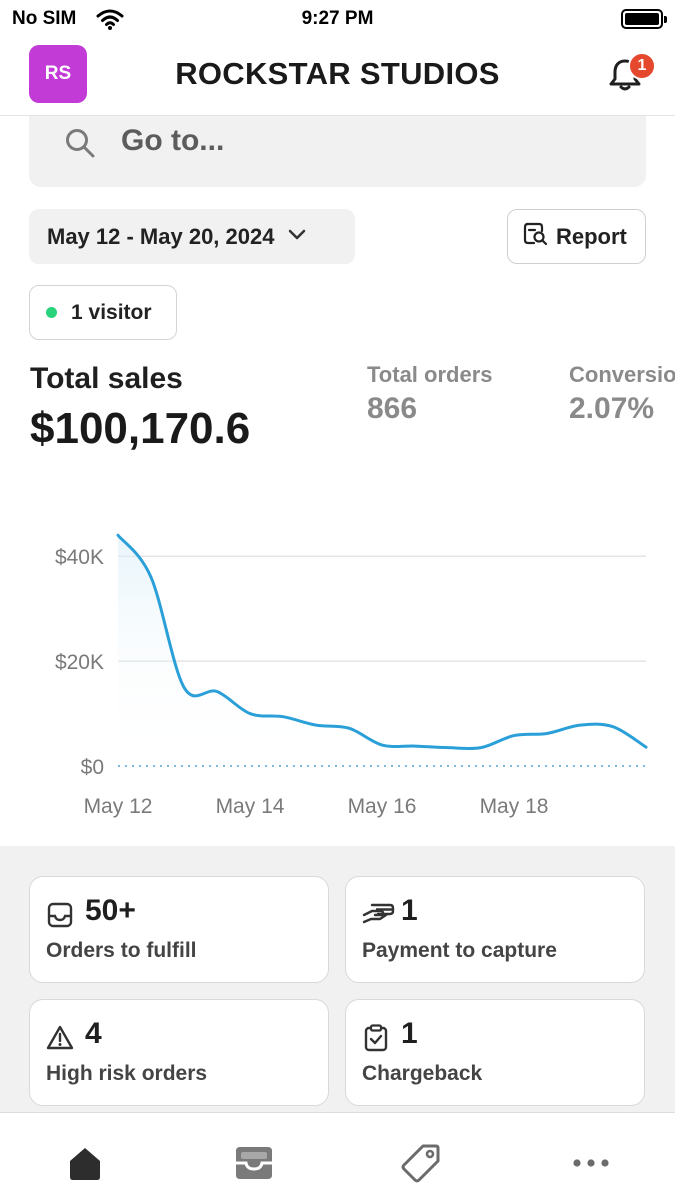 This screenshot has width=675, height=1200. I want to click on chart-y-tick-label: $40K, so click(79, 557).